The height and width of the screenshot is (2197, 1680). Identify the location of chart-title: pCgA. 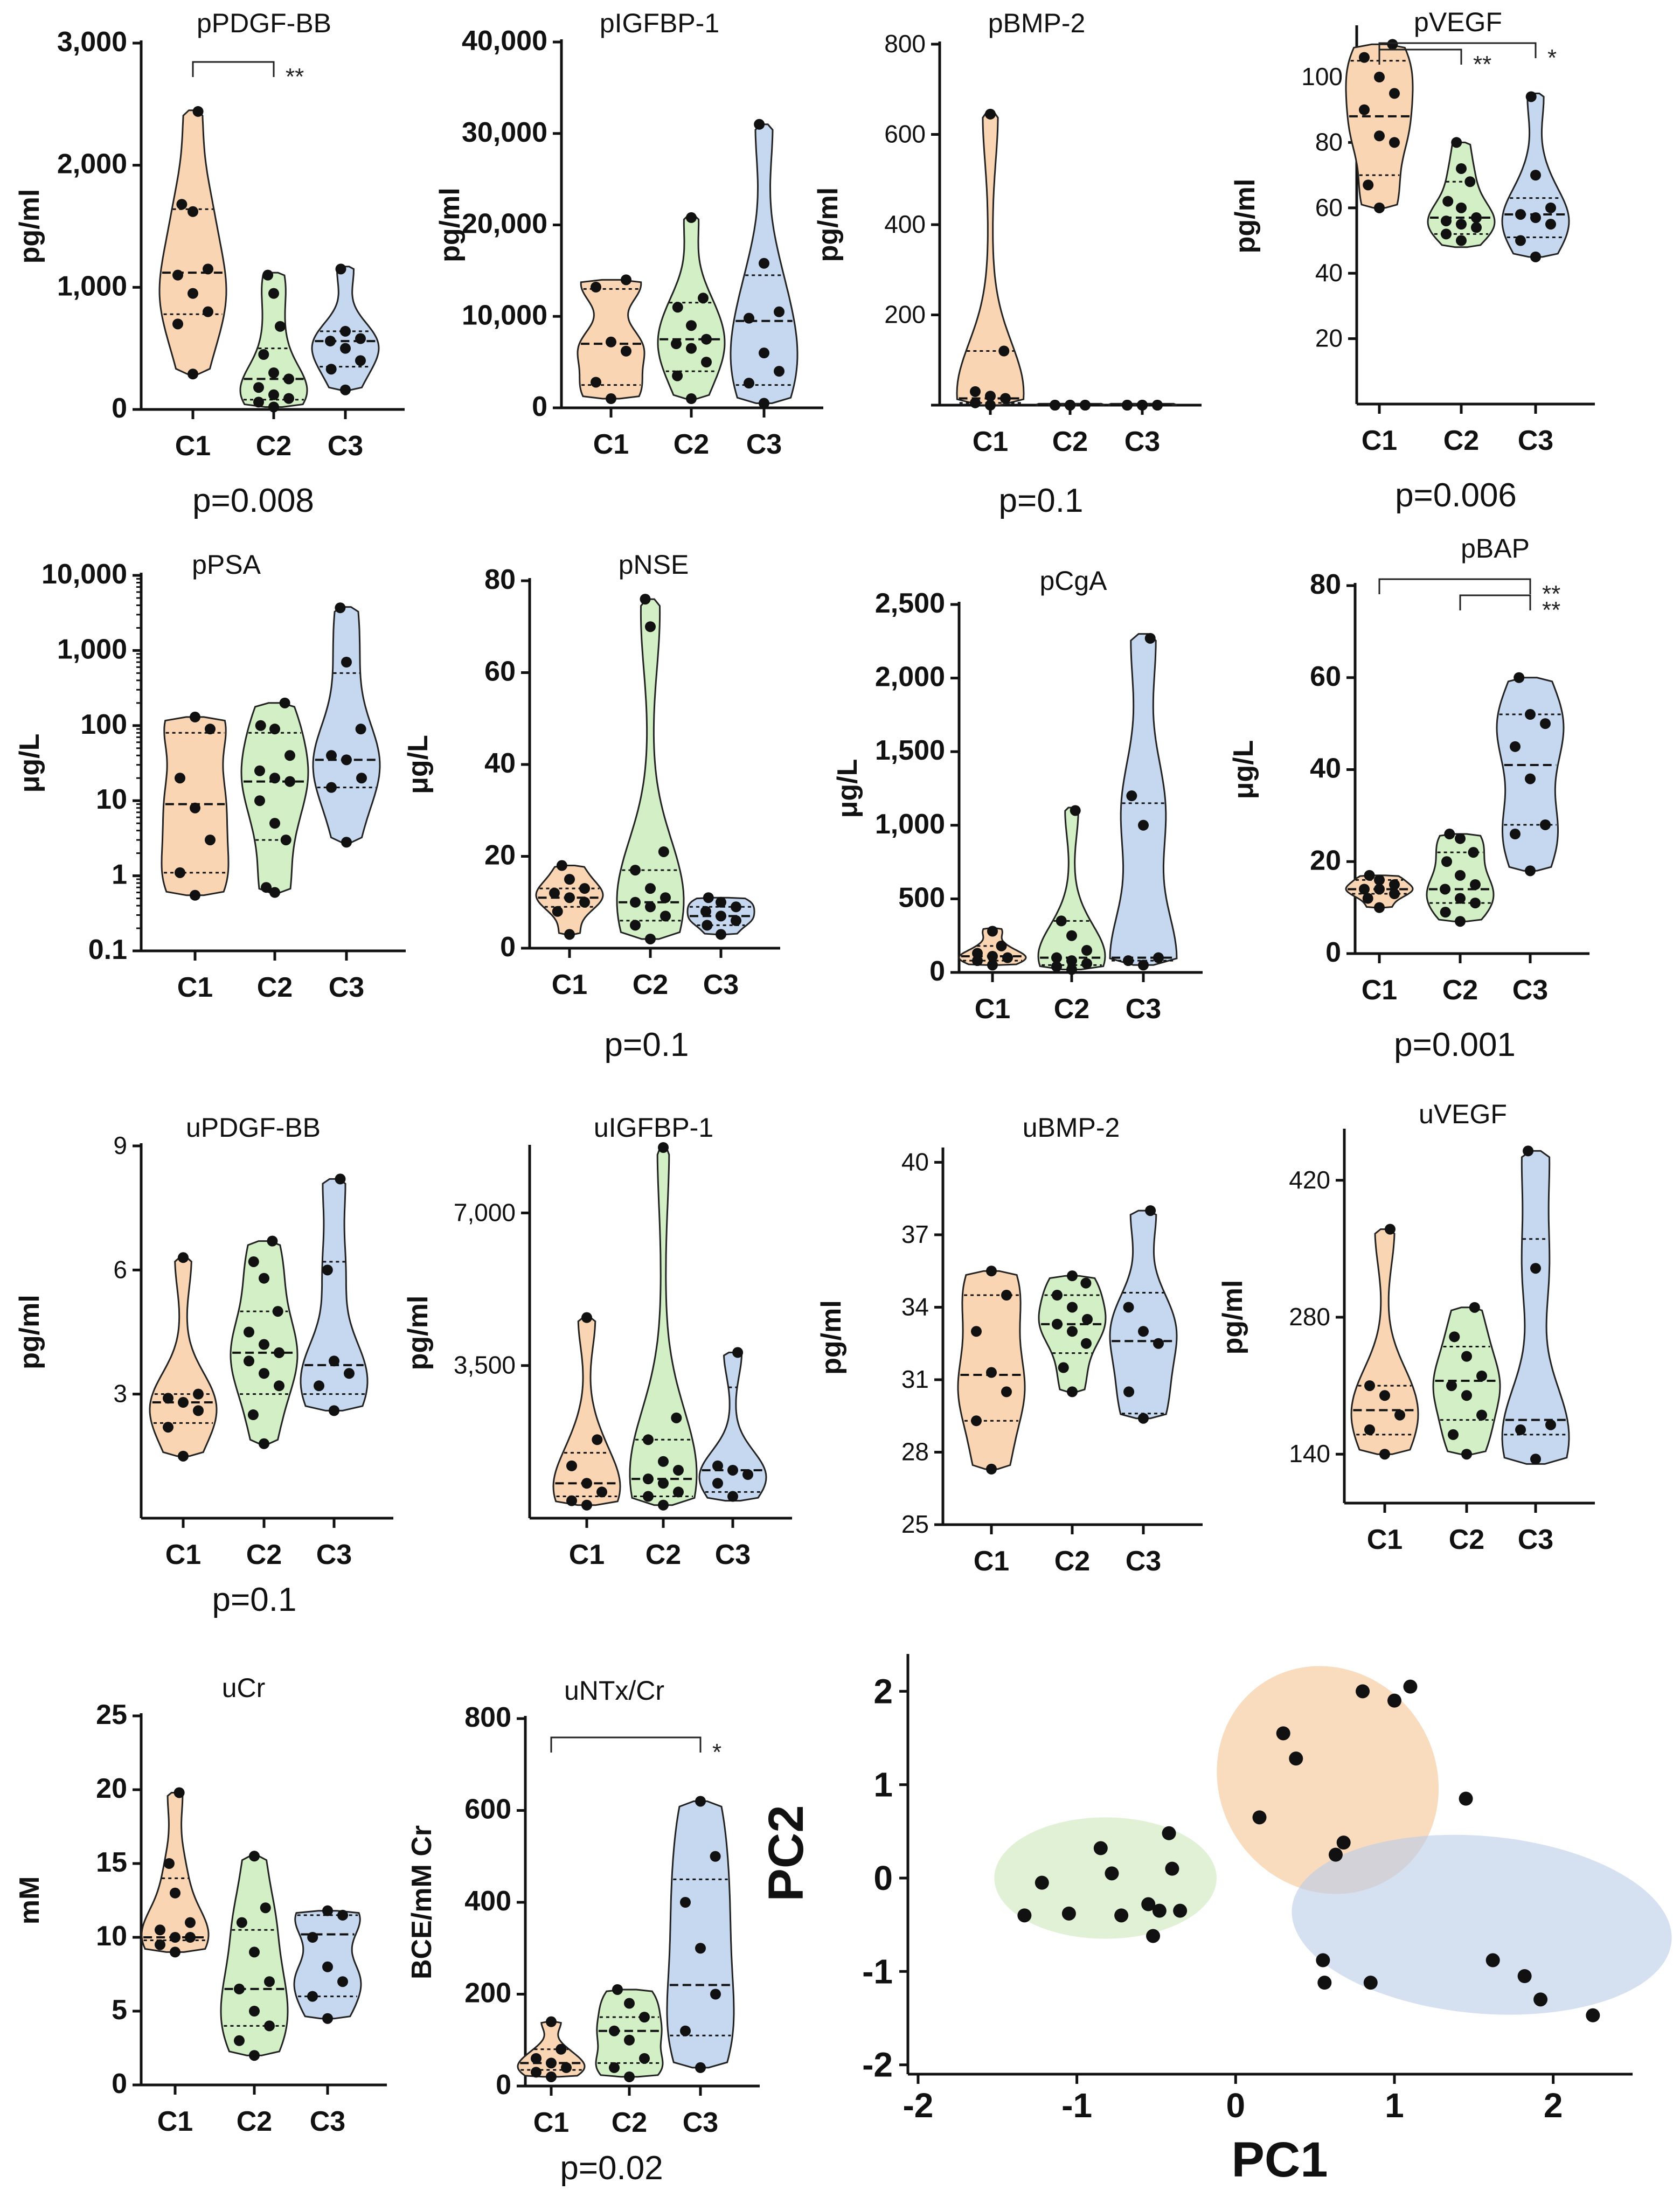
(1073, 581).